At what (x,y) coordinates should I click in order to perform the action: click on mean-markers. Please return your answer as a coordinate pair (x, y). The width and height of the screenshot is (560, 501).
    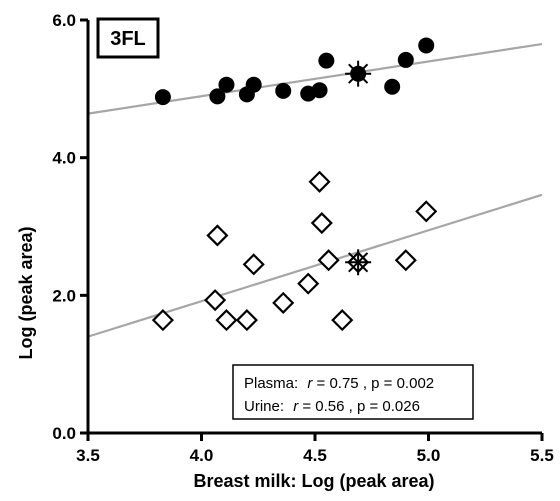
    Looking at the image, I should click on (358, 168).